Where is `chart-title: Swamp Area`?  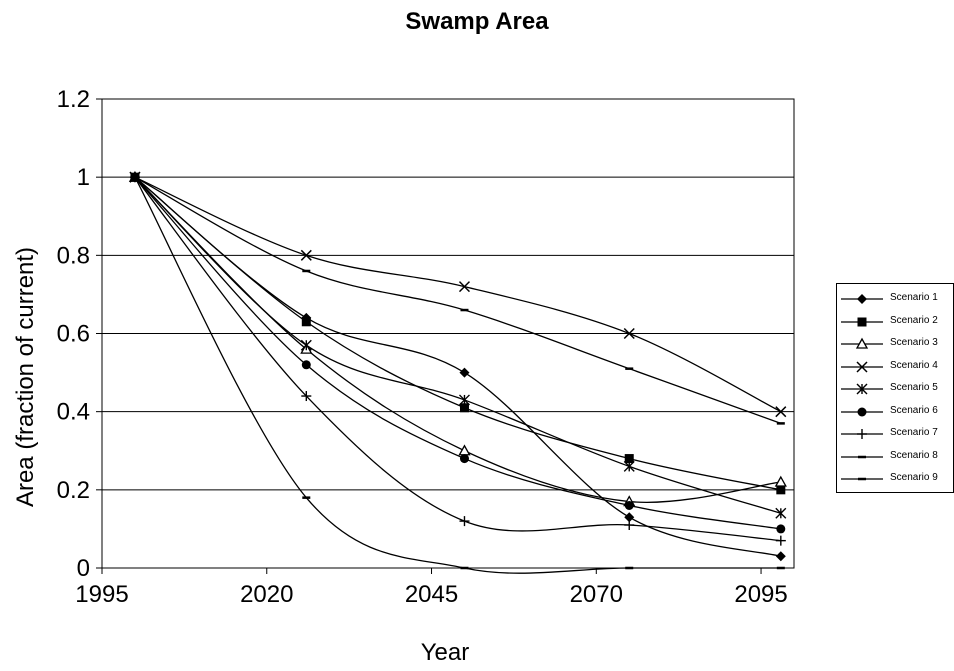
chart-title: Swamp Area is located at coordinates (477, 21).